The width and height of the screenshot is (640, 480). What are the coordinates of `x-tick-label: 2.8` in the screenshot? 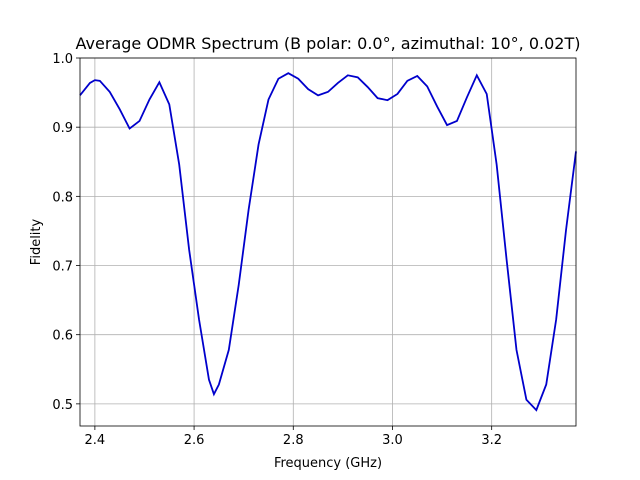 It's located at (293, 440).